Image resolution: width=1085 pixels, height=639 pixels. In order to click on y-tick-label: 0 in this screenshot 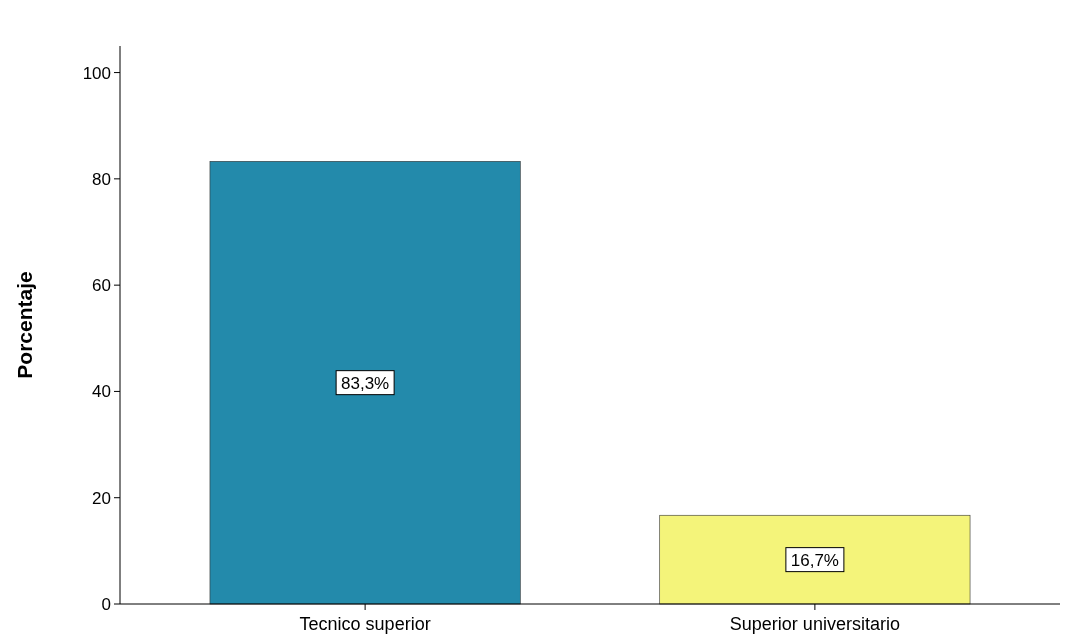, I will do `click(106, 604)`.